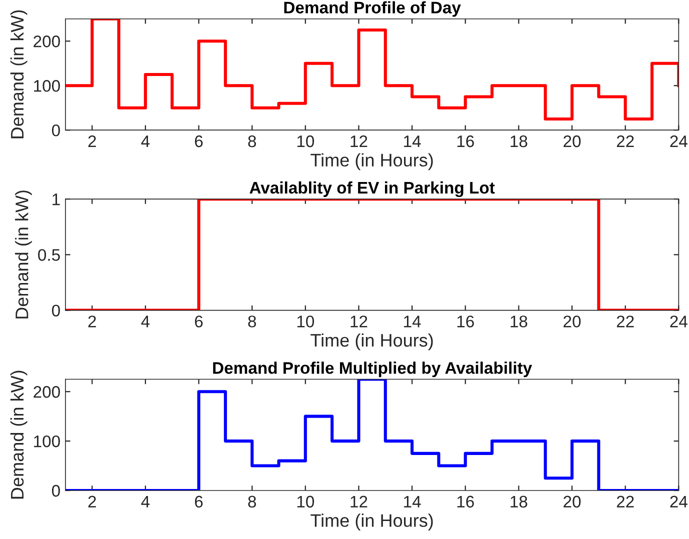  I want to click on chart-title: Availablity of EV in Parking Lot, so click(372, 189).